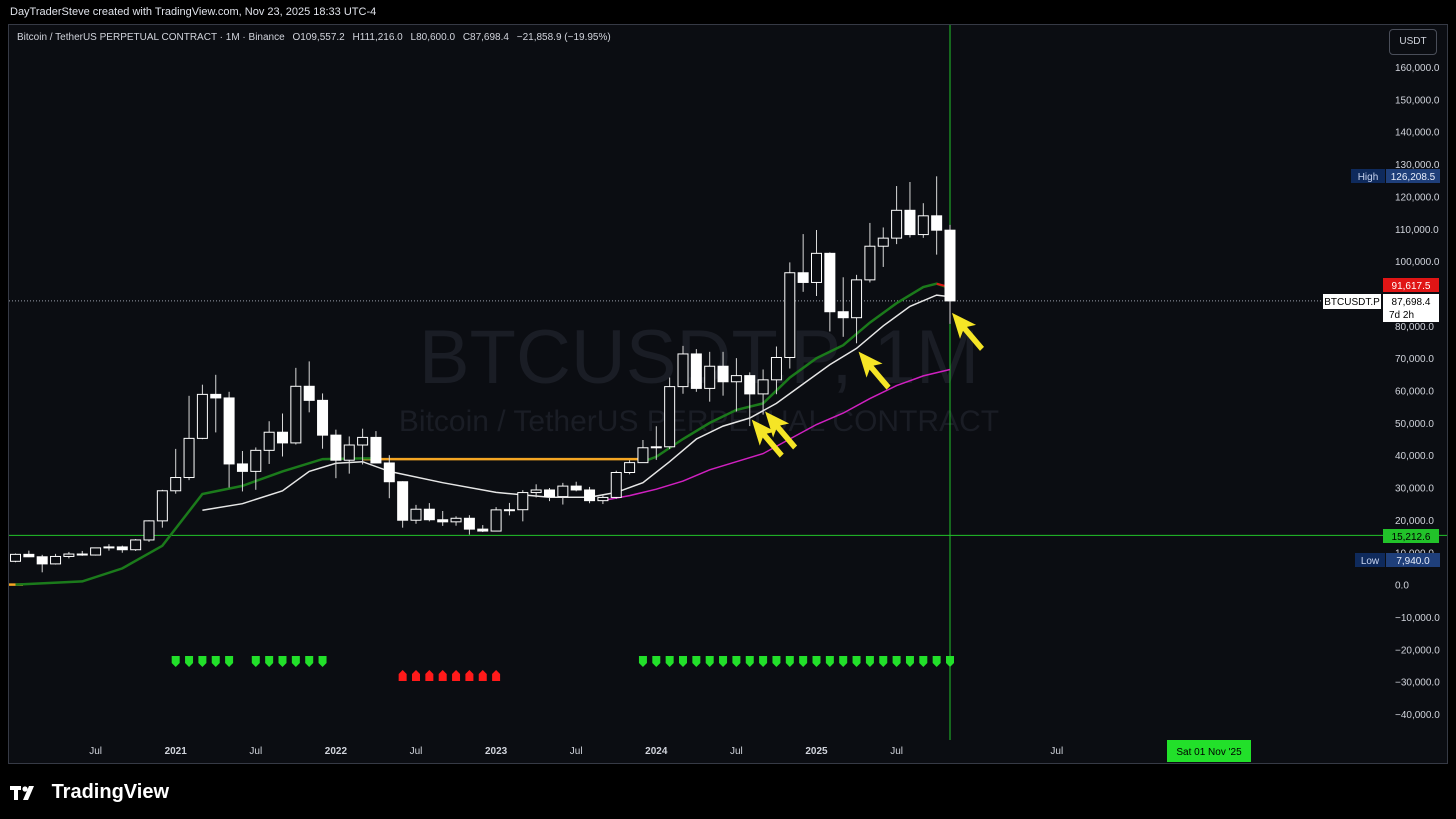 This screenshot has width=1456, height=819. I want to click on symbol-tag: BTCUSDT.P, so click(1352, 302).